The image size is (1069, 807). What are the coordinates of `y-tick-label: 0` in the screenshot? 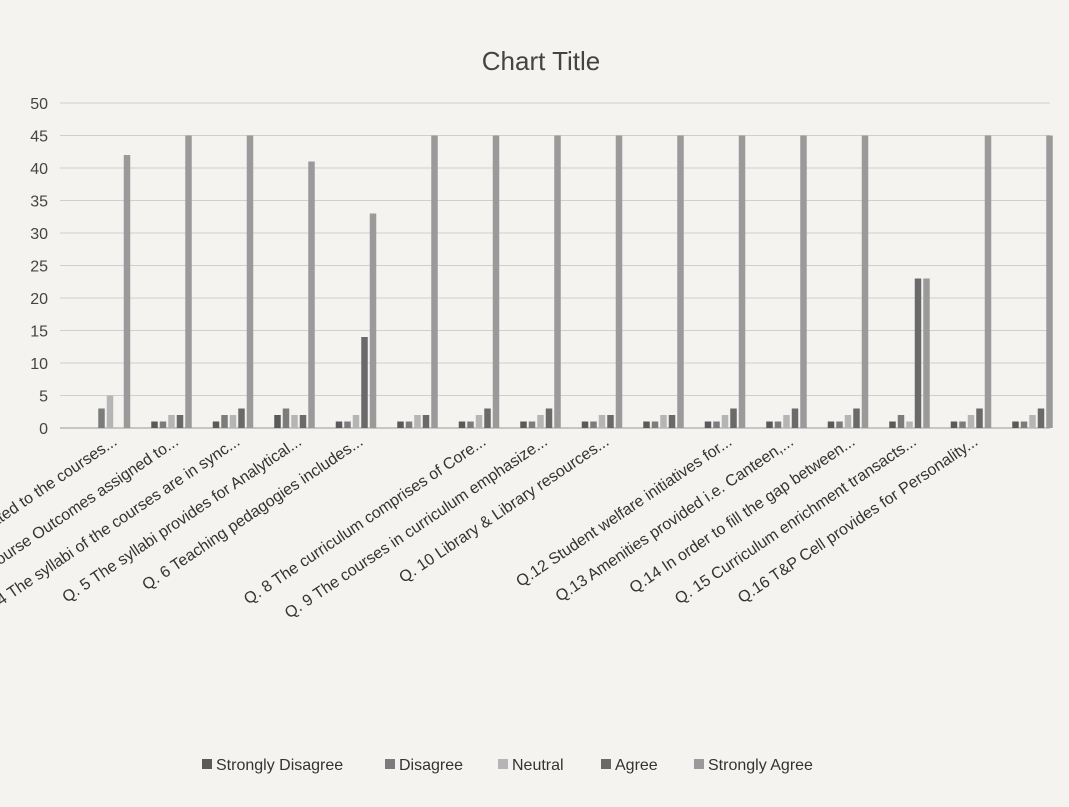 It's located at (43, 429).